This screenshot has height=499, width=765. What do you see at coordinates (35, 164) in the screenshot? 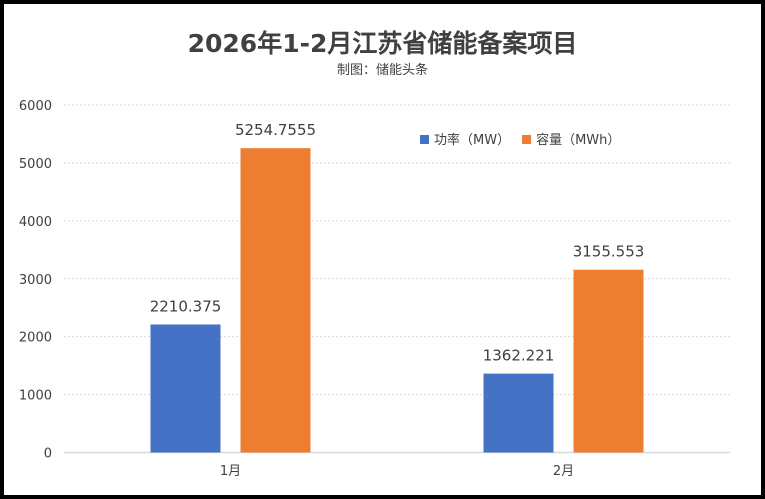
I see `y-tick-label: 5000` at bounding box center [35, 164].